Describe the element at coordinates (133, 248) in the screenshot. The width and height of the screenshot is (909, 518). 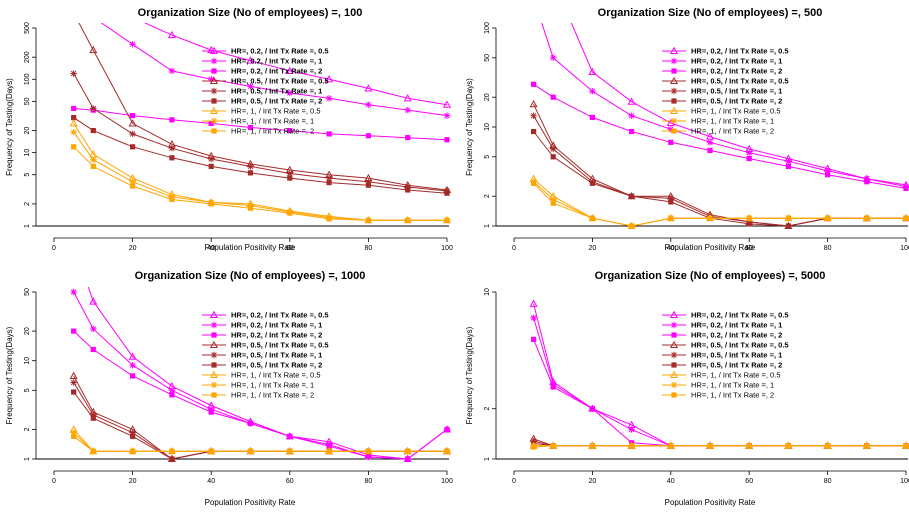
I see `x-tick-label: 20` at that location.